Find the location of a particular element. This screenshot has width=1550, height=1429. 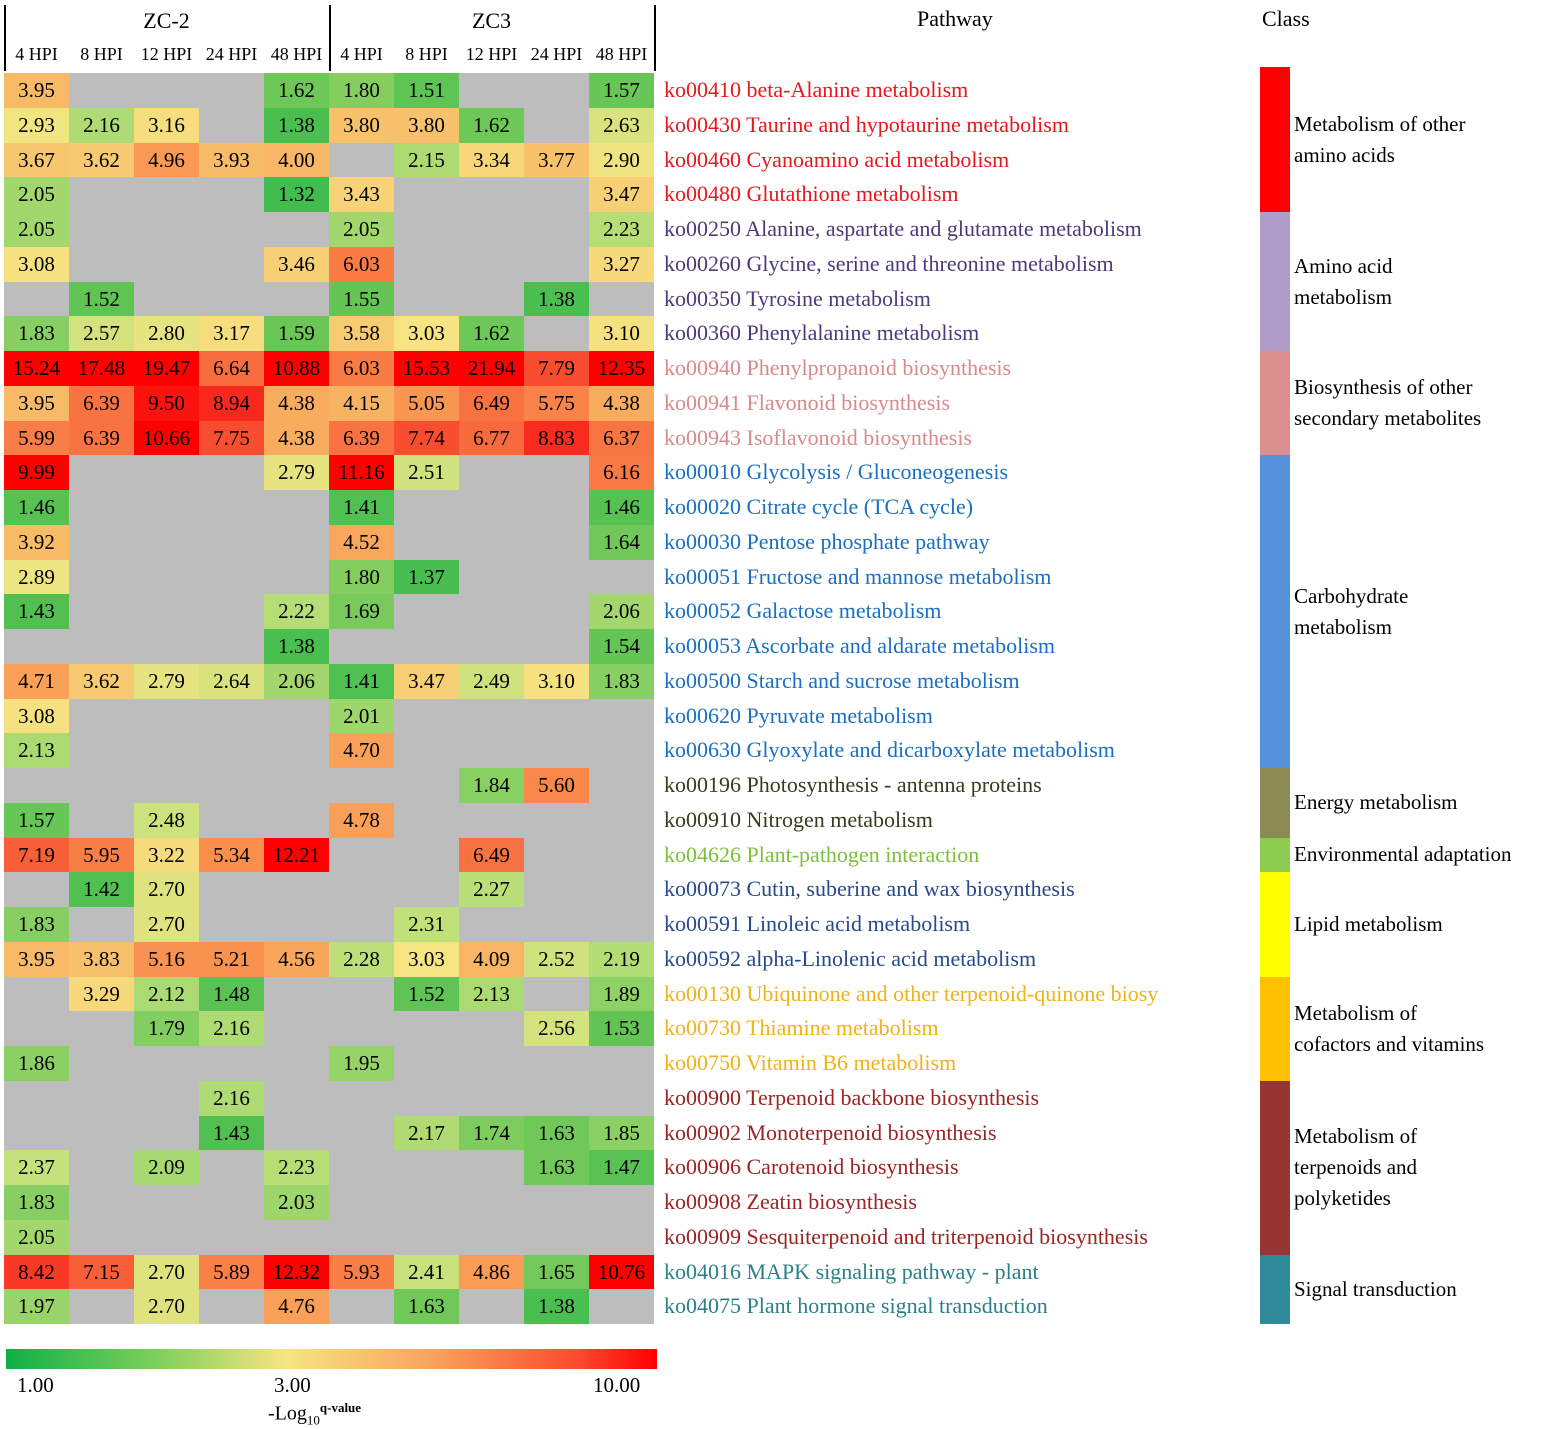

heatmap-cell: 1.38 is located at coordinates (296, 125).